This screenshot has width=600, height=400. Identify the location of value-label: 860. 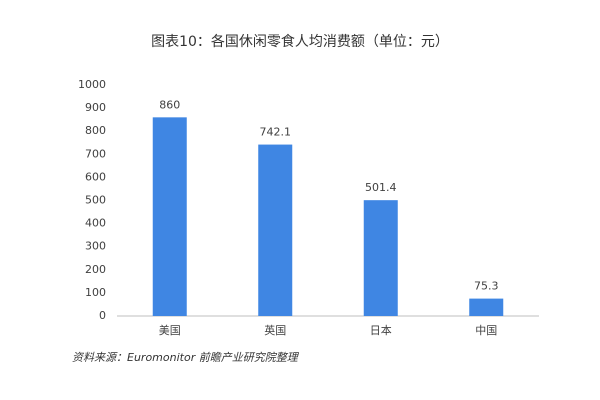
(169, 104).